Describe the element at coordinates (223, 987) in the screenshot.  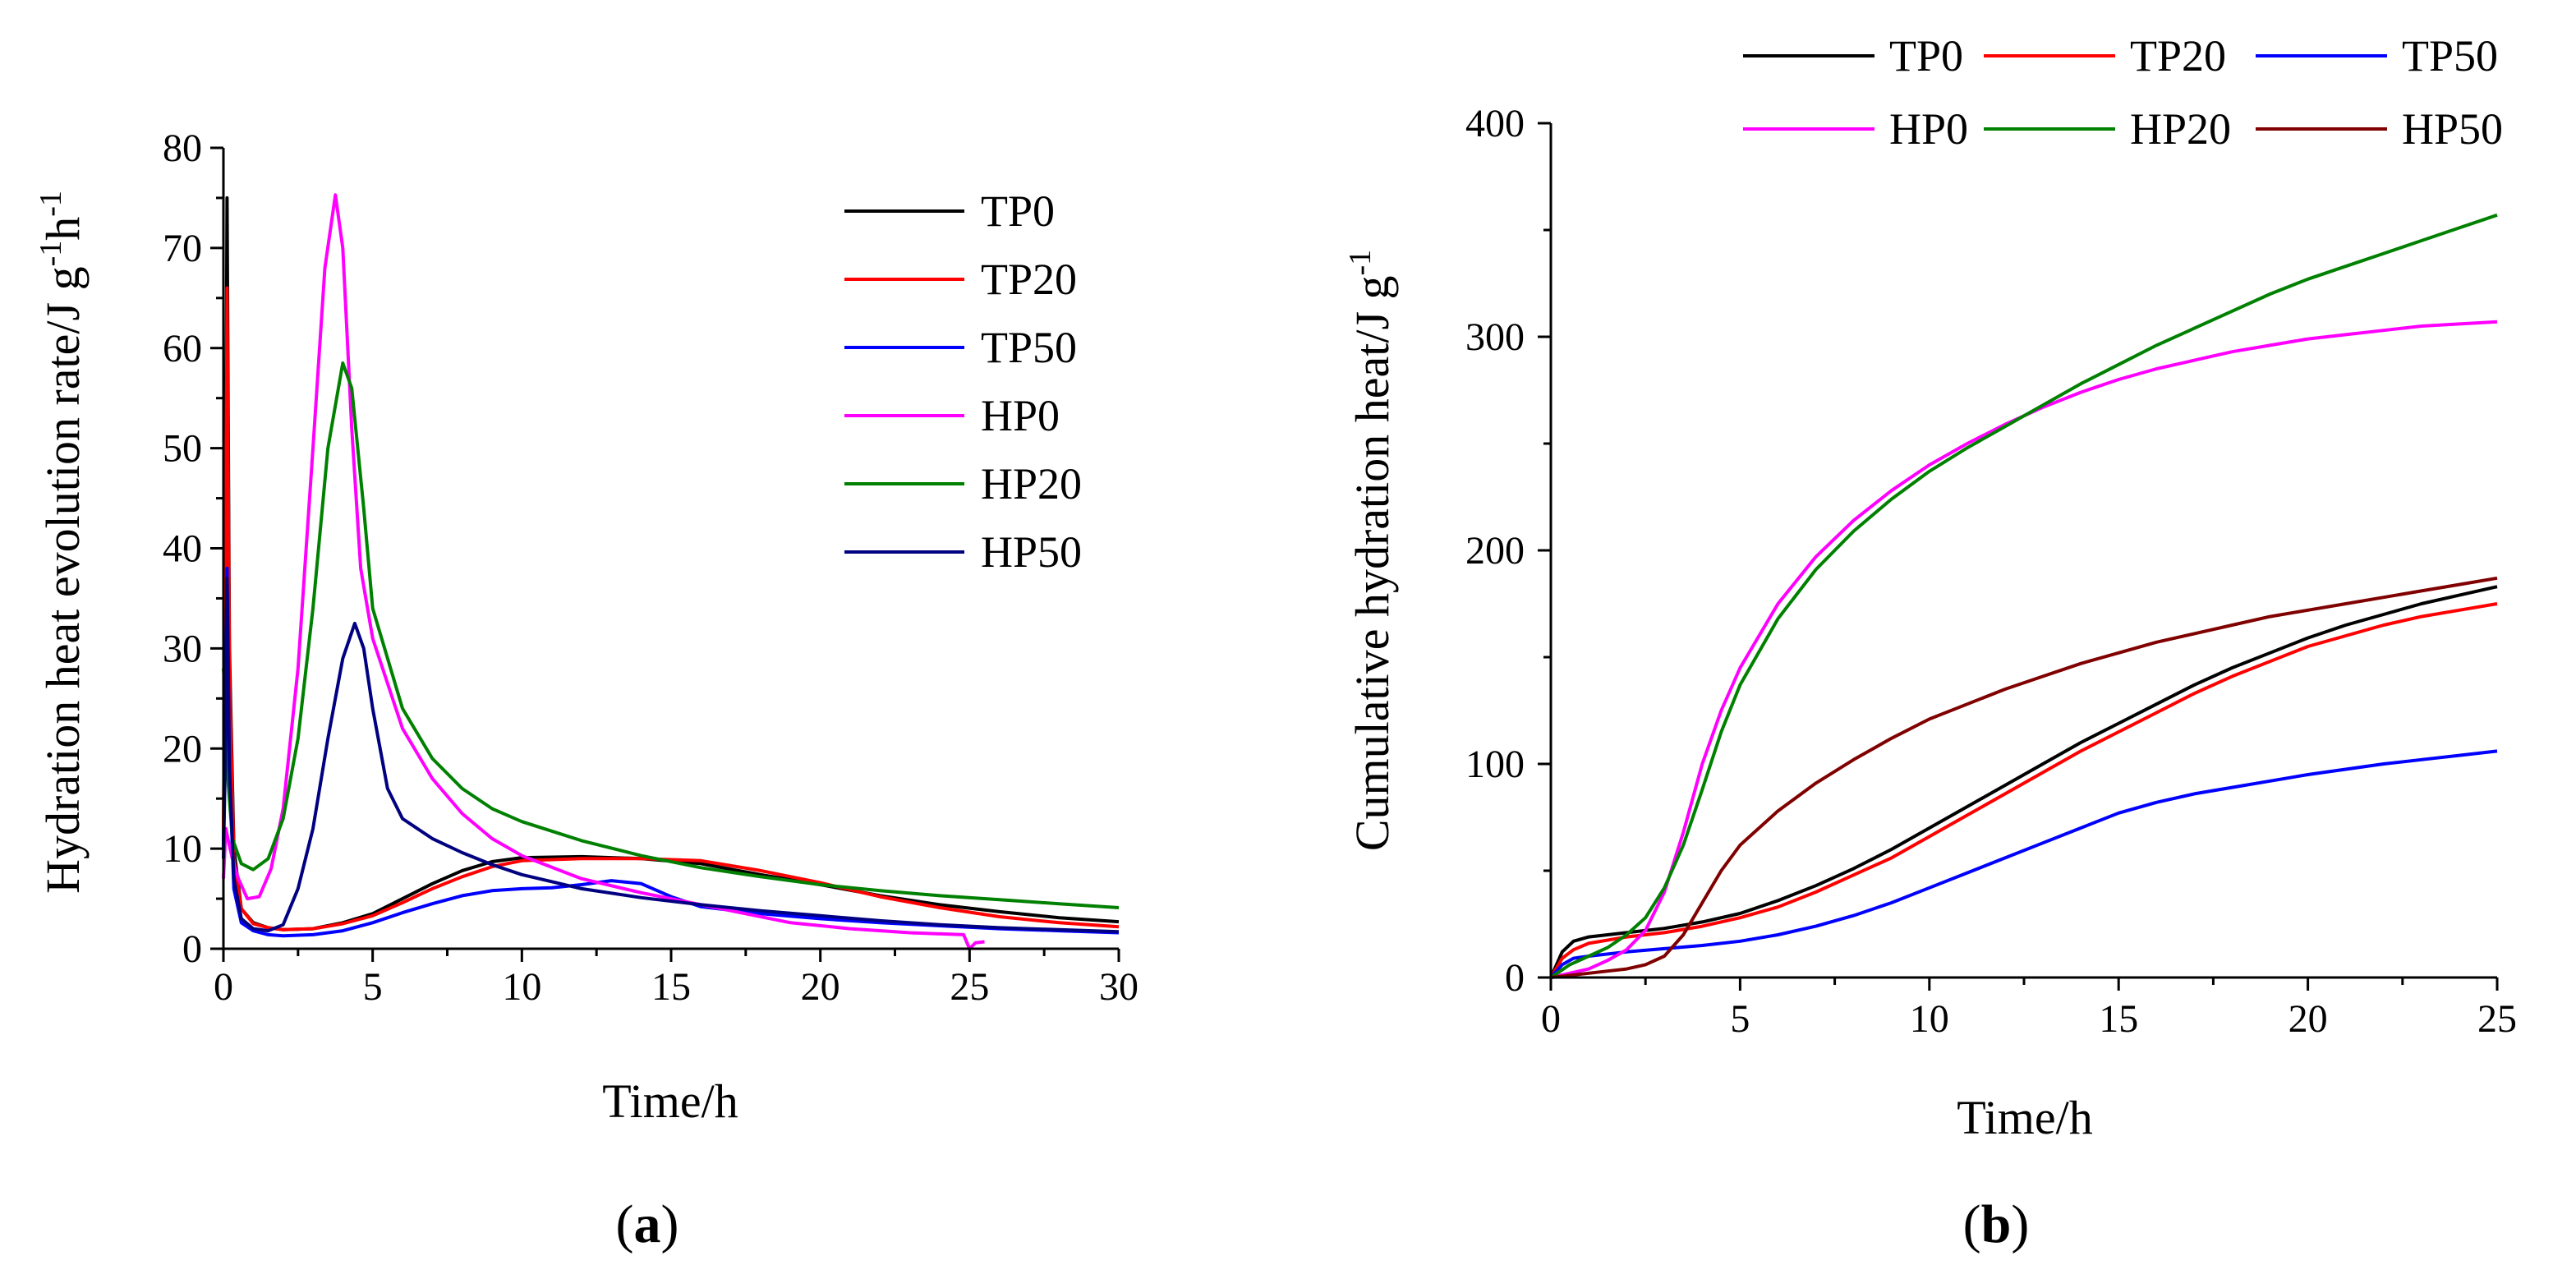
I see `panel-a-x-tick-label: 0` at that location.